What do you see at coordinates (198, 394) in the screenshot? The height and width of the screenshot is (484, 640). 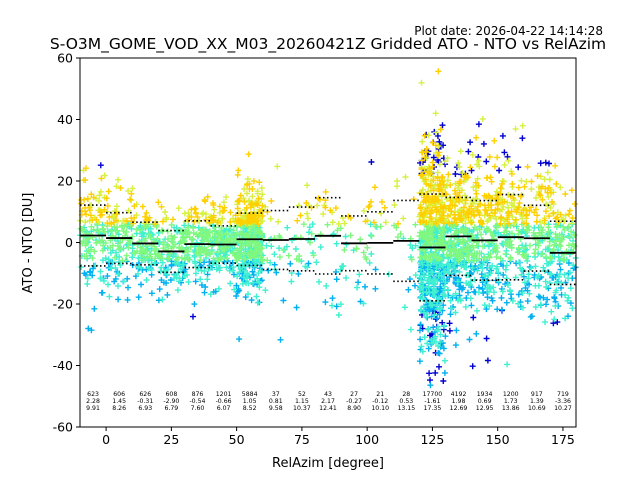 I see `bin-count: 876` at bounding box center [198, 394].